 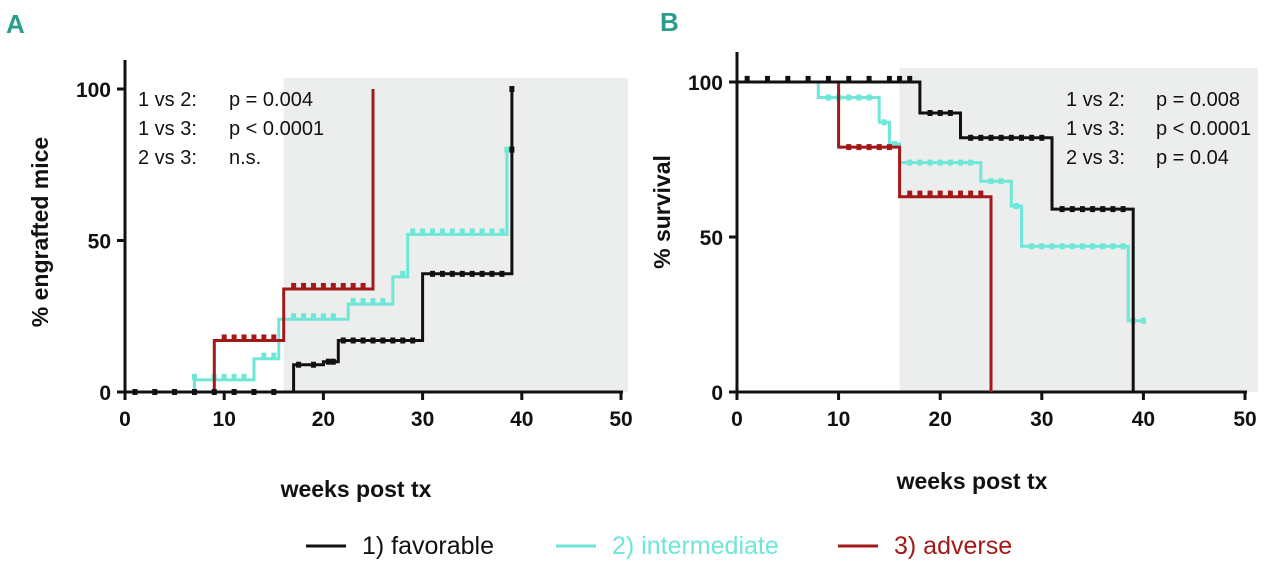 What do you see at coordinates (662, 212) in the screenshot?
I see `panel-b-ylabel: % survival` at bounding box center [662, 212].